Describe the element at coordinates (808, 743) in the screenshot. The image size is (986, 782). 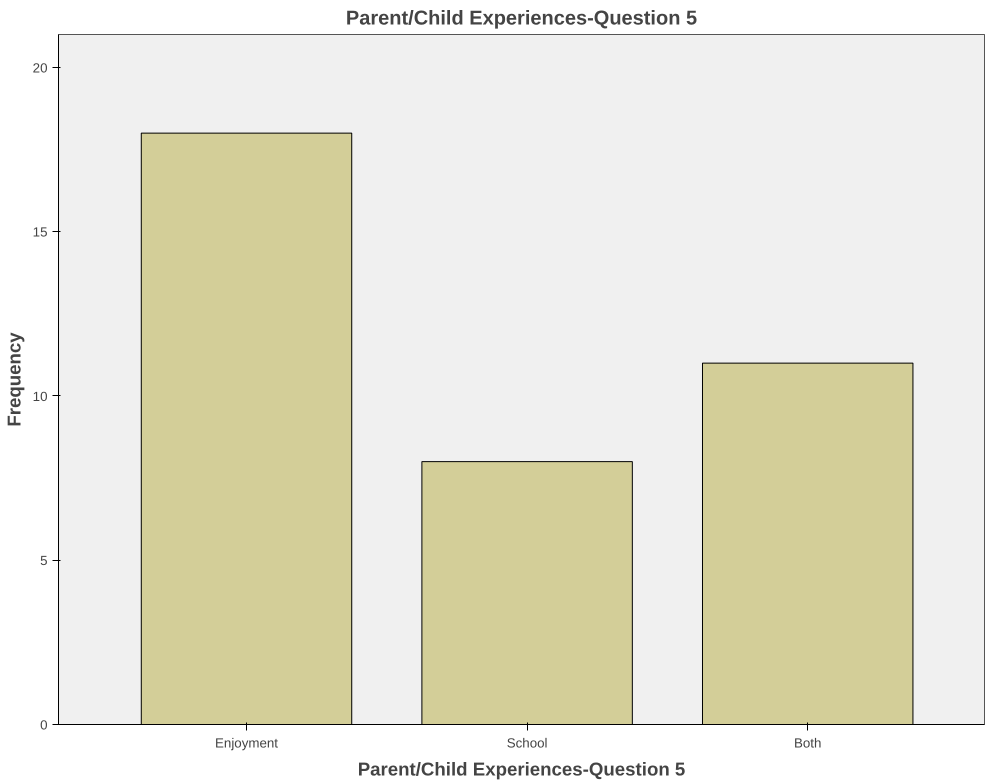
I see `x-tick-label: Both` at that location.